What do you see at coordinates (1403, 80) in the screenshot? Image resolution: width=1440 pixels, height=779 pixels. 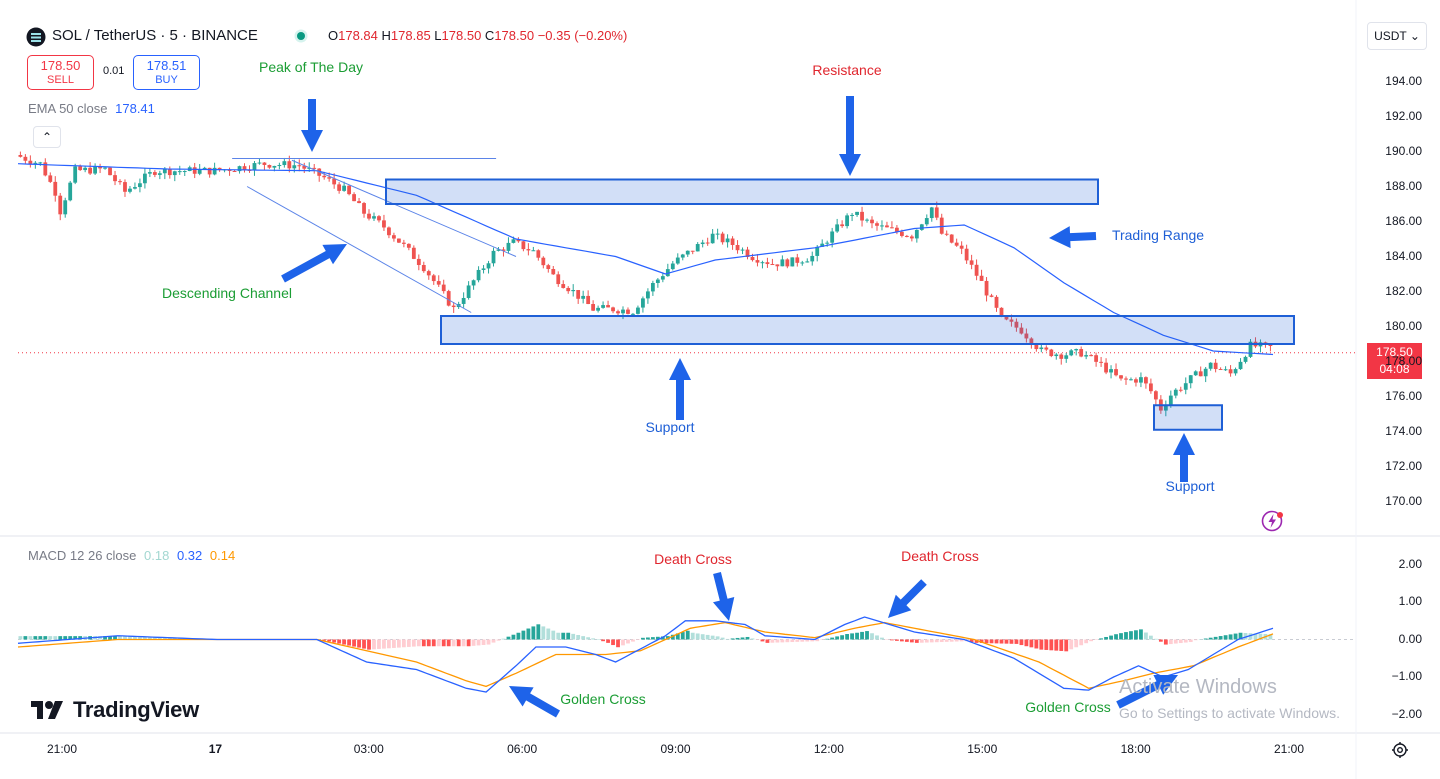 I see `price-tick: 194.00` at bounding box center [1403, 80].